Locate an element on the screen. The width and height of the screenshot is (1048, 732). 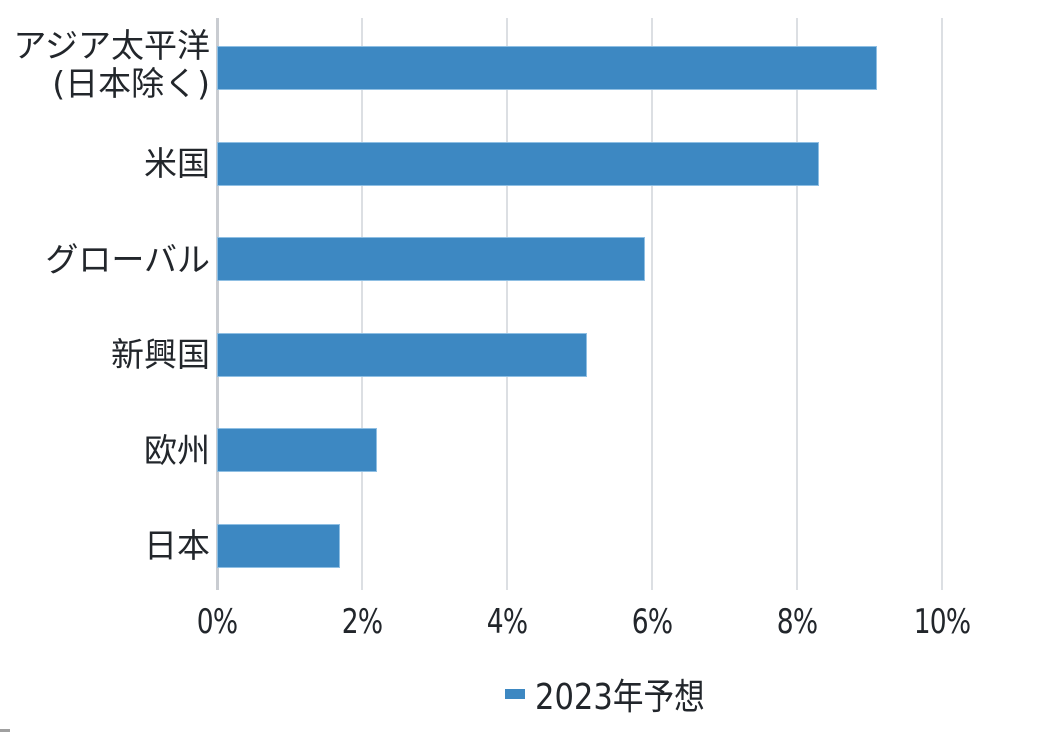
legend-label: 2023年予想 is located at coordinates (620, 697).